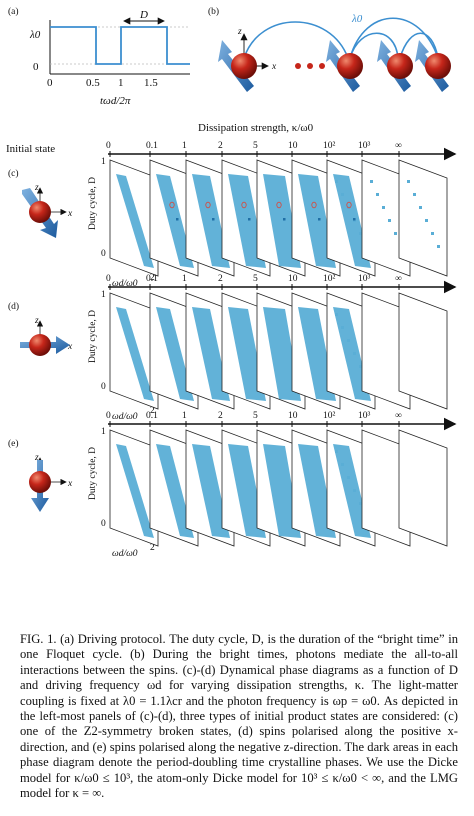 This screenshot has width=474, height=816. What do you see at coordinates (143, 15) in the screenshot?
I see `d-label: D` at bounding box center [143, 15].